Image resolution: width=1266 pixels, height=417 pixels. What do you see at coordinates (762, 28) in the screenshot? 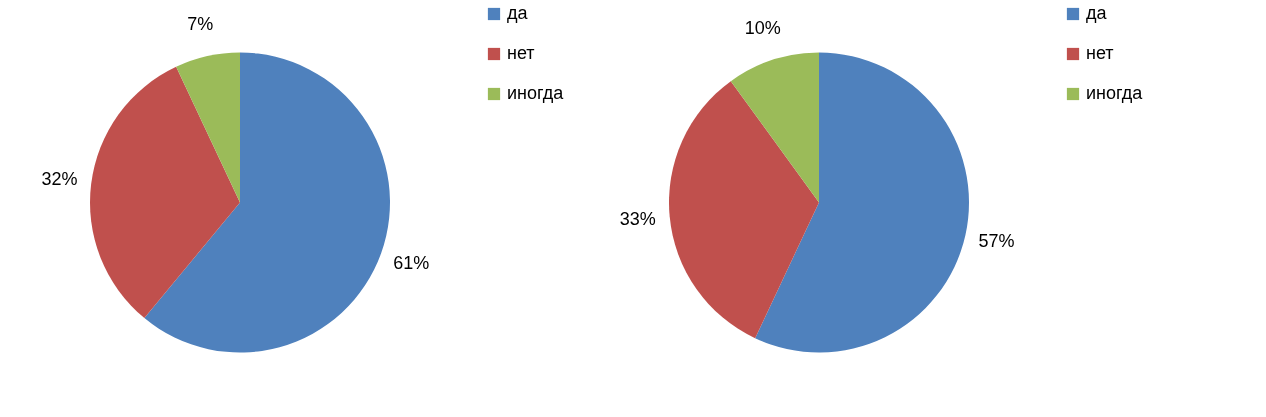
I see `data-label: 10%` at bounding box center [762, 28].